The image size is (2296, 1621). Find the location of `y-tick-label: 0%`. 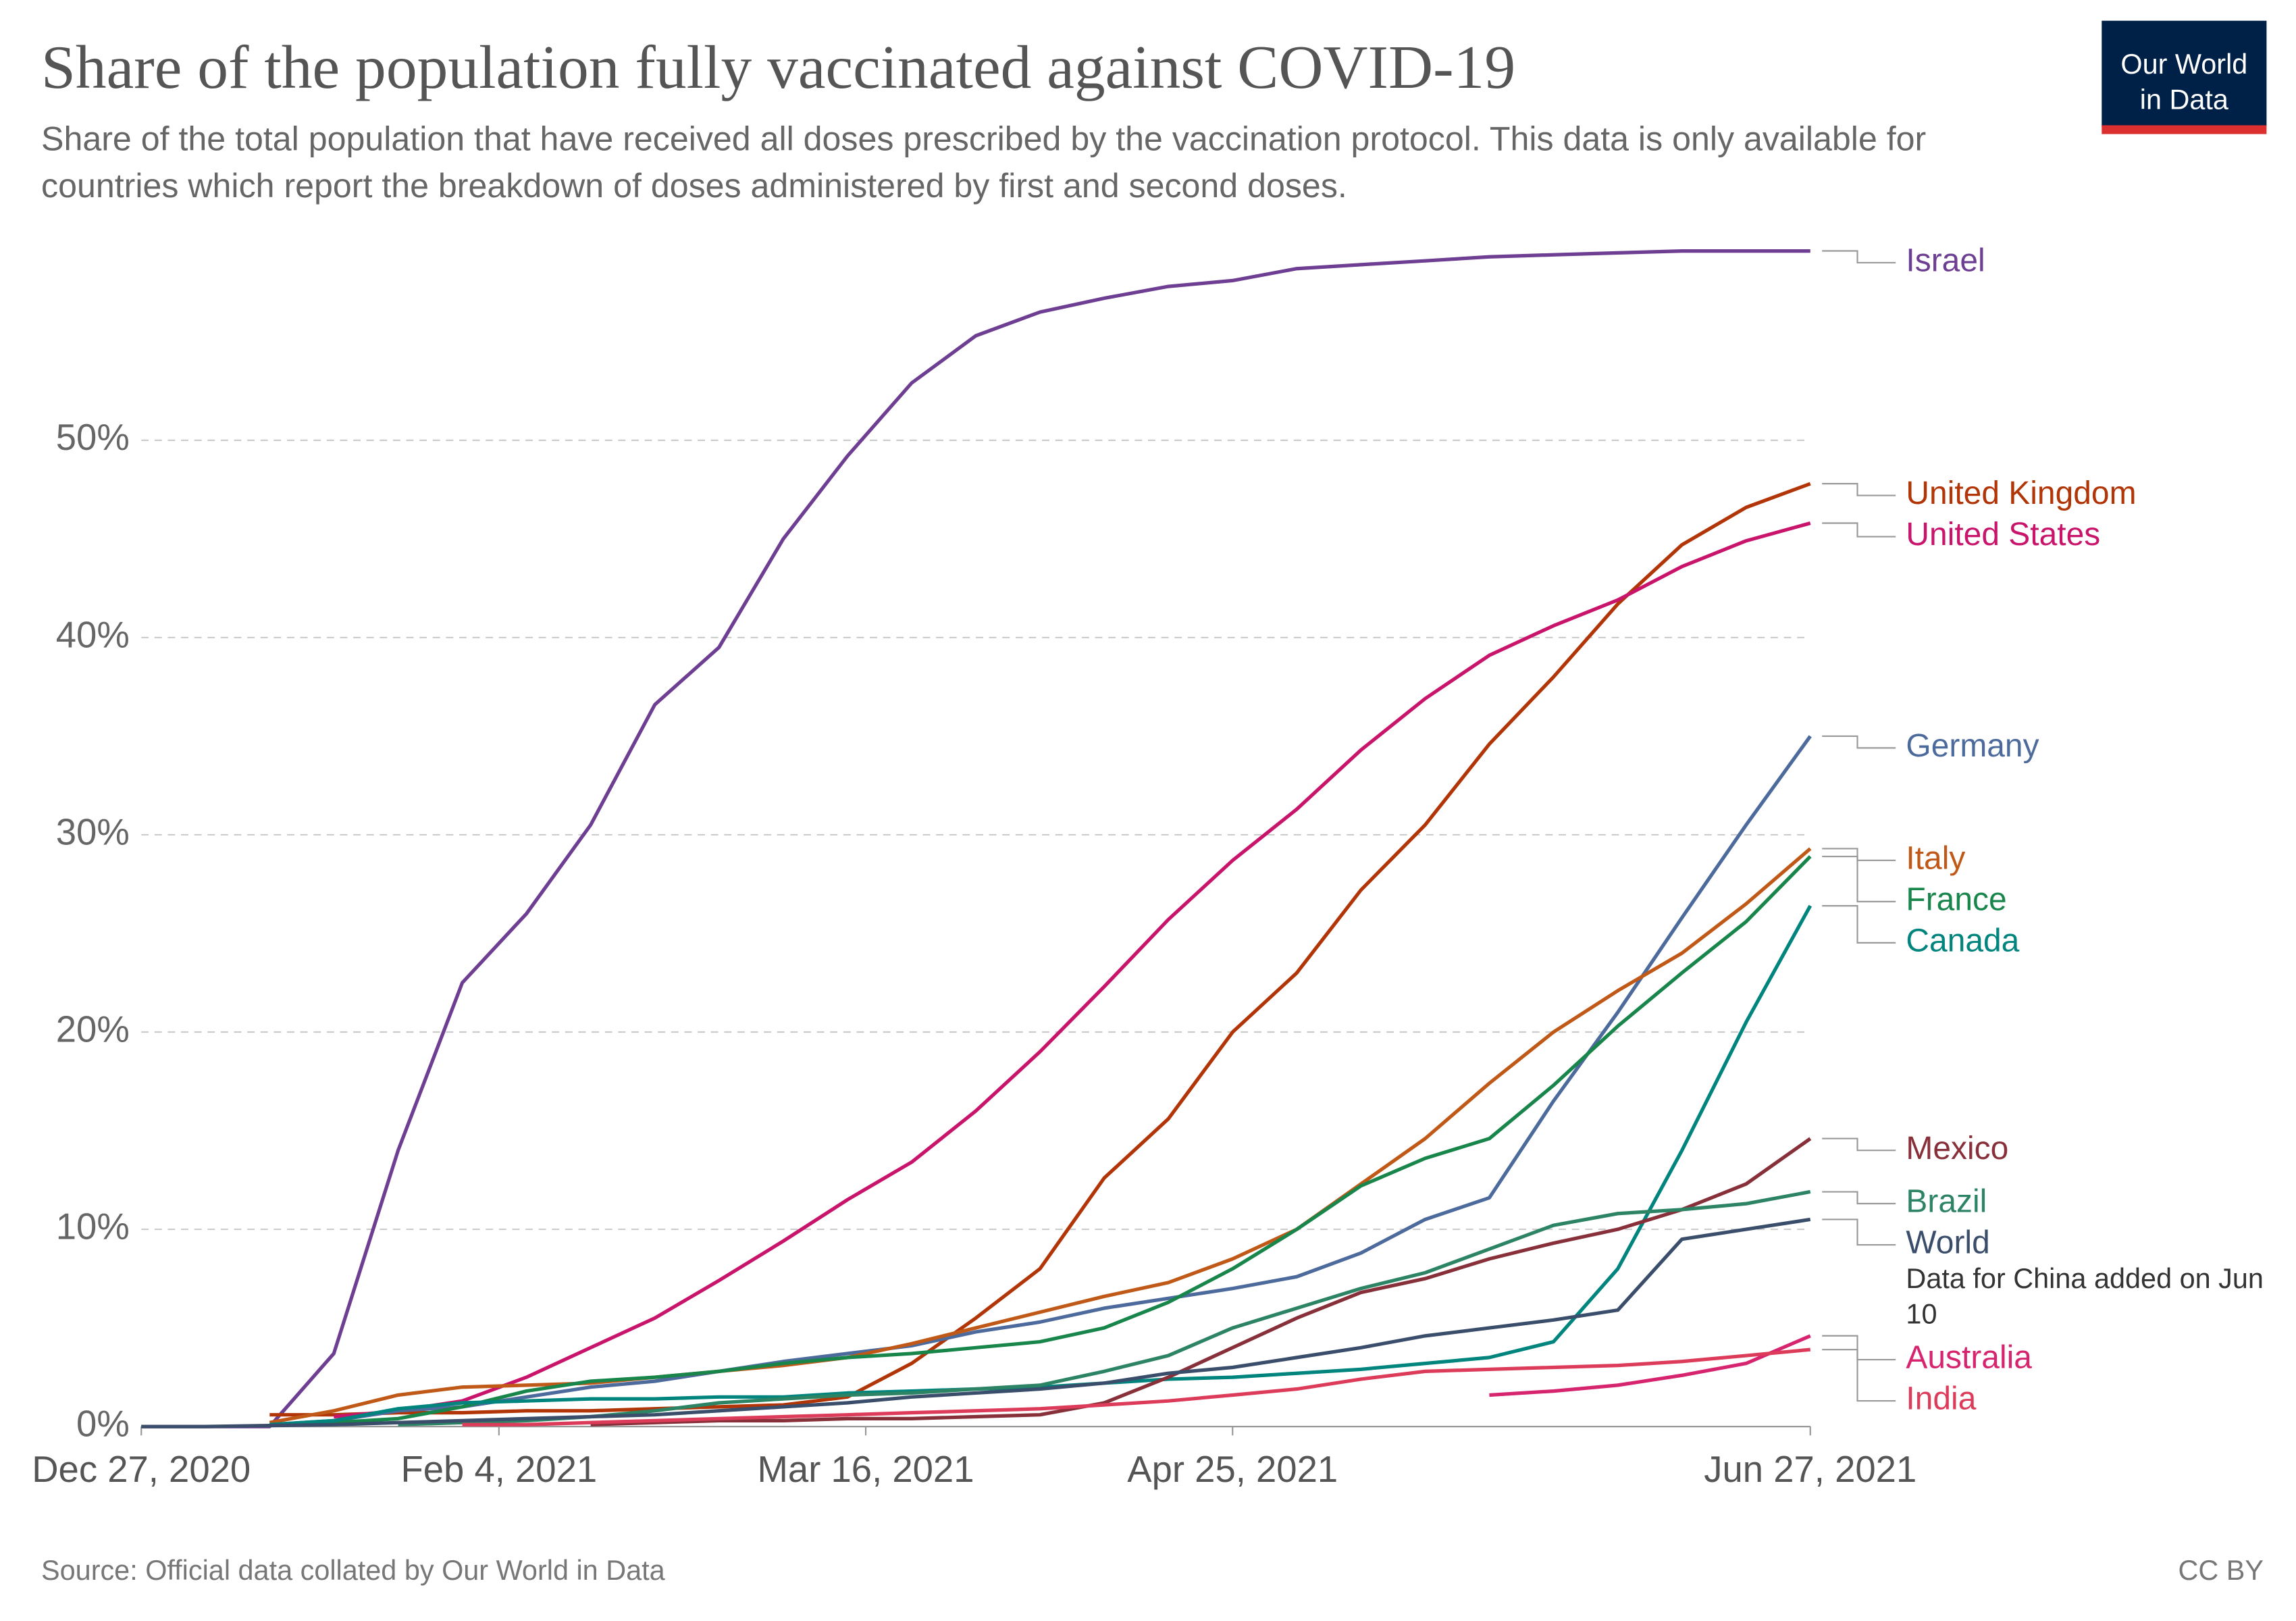

y-tick-label: 0% is located at coordinates (103, 1424).